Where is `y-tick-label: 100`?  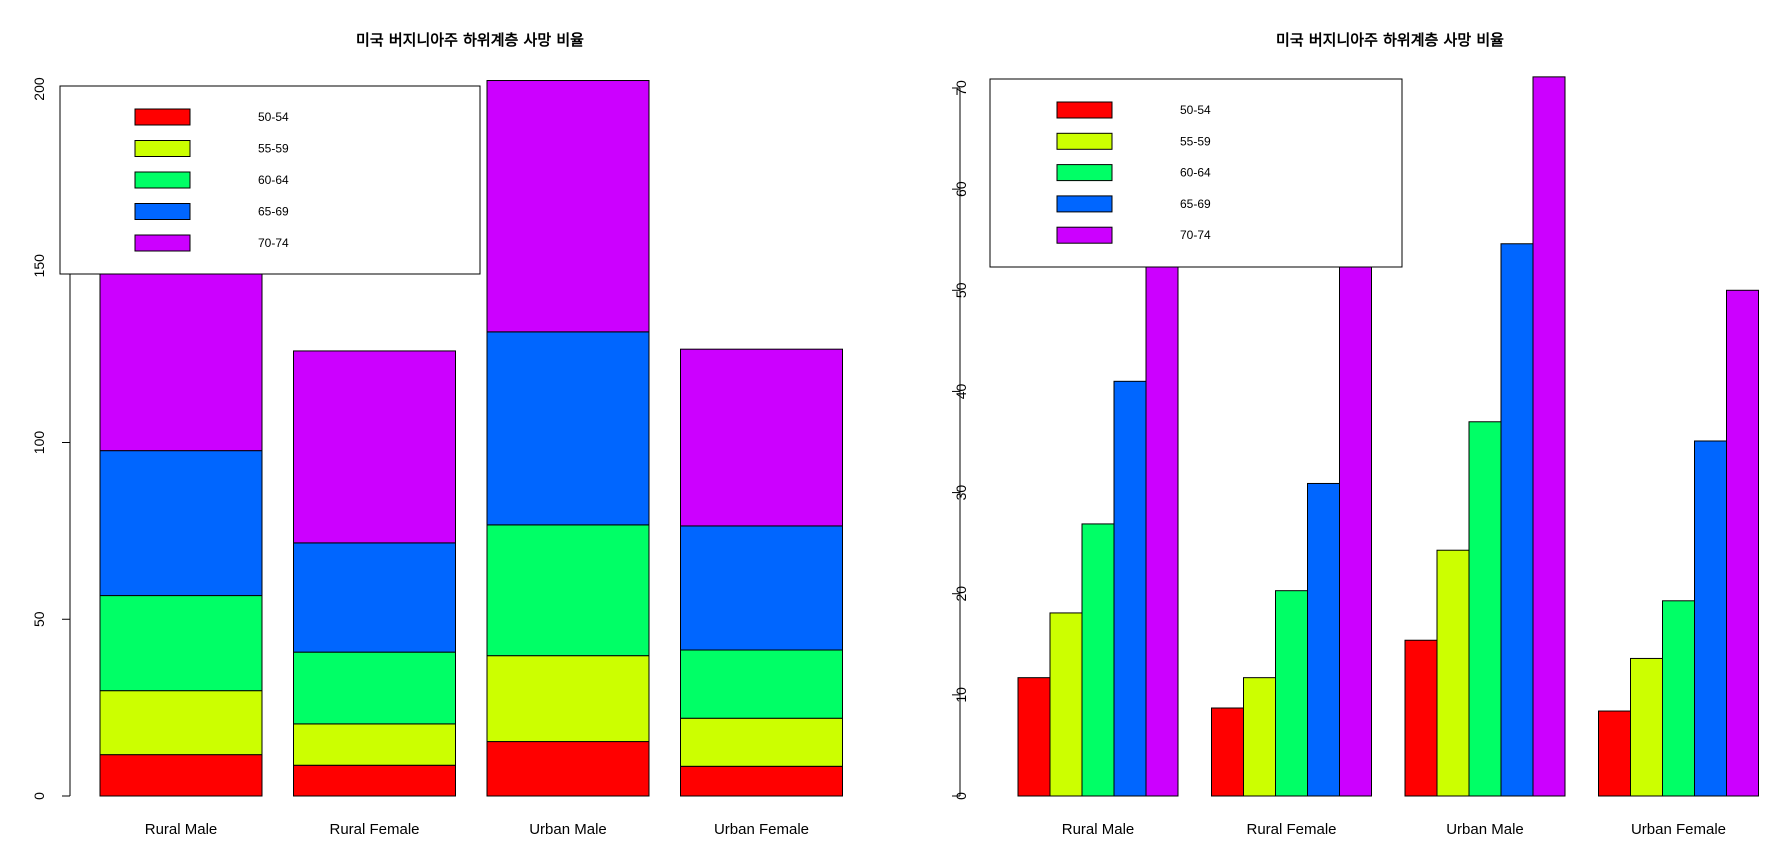
y-tick-label: 100 is located at coordinates (39, 443).